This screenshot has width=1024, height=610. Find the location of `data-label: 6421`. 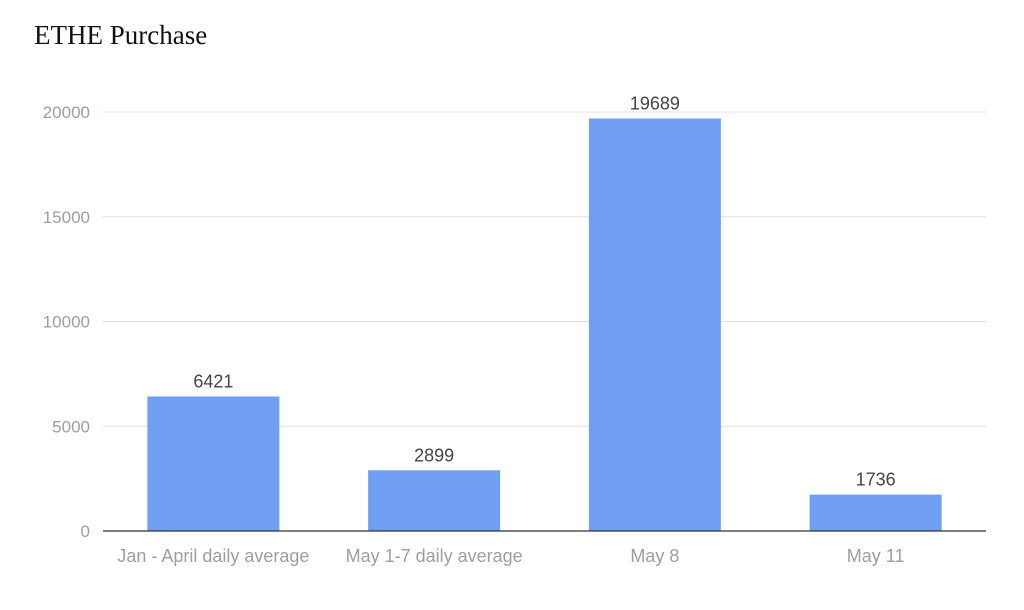

data-label: 6421 is located at coordinates (213, 381).